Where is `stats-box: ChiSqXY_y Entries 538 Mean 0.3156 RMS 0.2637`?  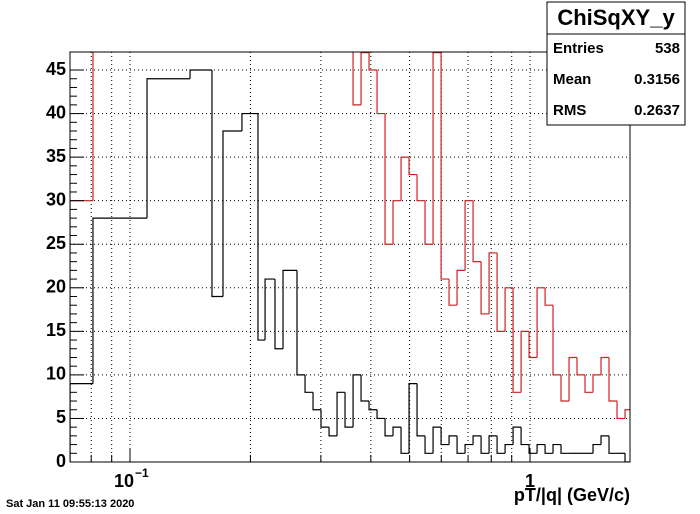
stats-box: ChiSqXY_y Entries 538 Mean 0.3156 RMS 0.2637 is located at coordinates (616, 63).